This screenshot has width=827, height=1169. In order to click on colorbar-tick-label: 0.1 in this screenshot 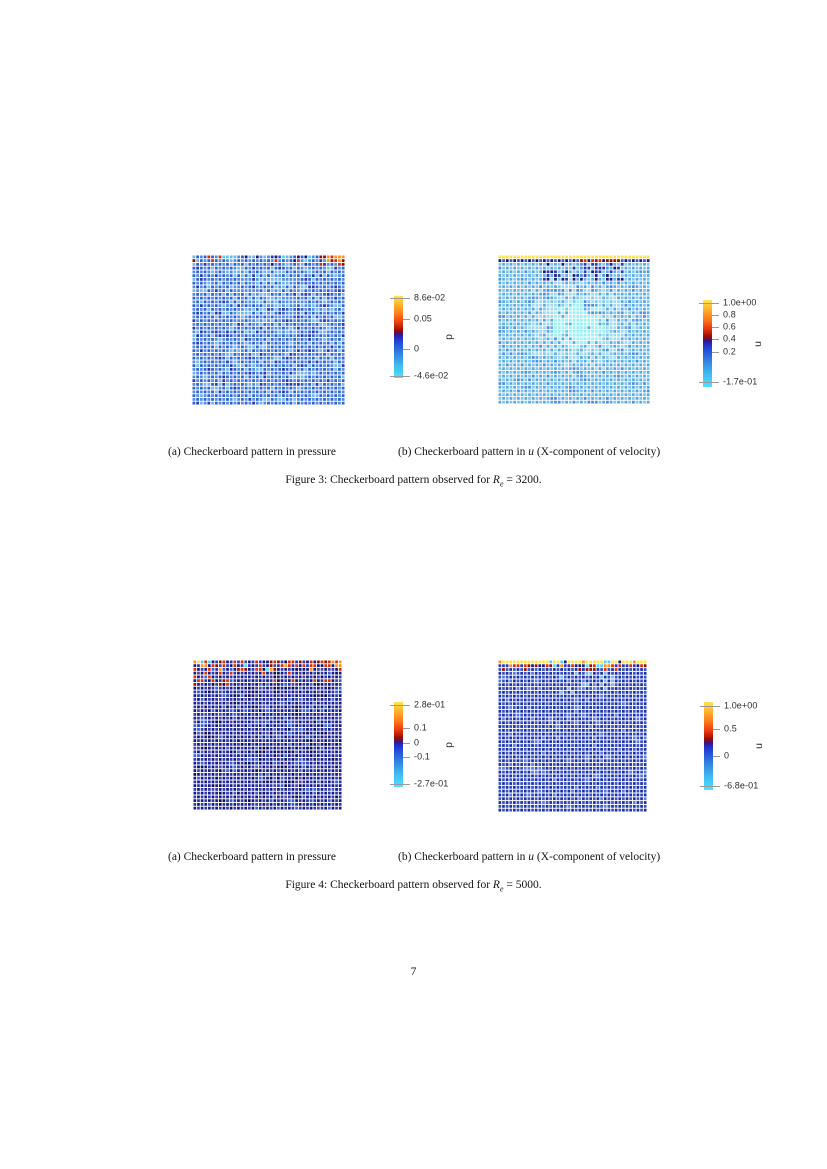, I will do `click(420, 727)`.